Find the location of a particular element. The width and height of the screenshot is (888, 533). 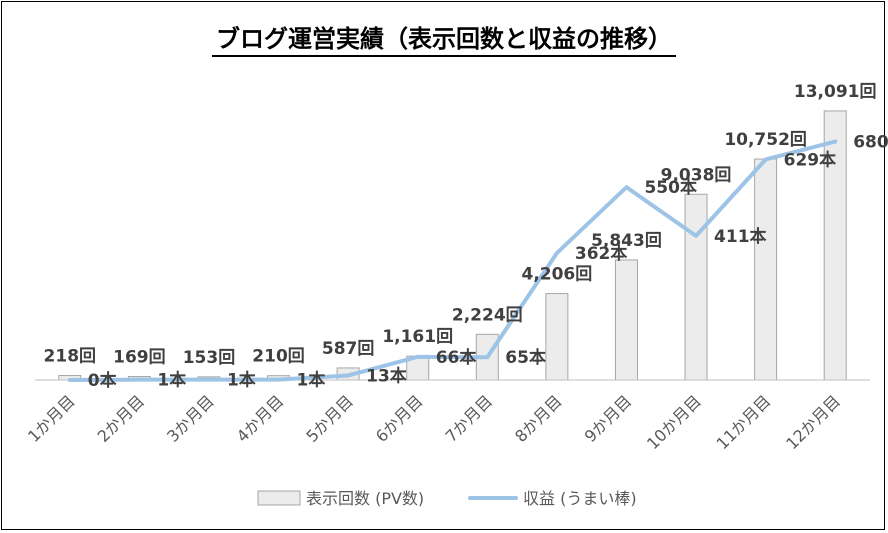

revenue-label-8: 362本 is located at coordinates (601, 253).